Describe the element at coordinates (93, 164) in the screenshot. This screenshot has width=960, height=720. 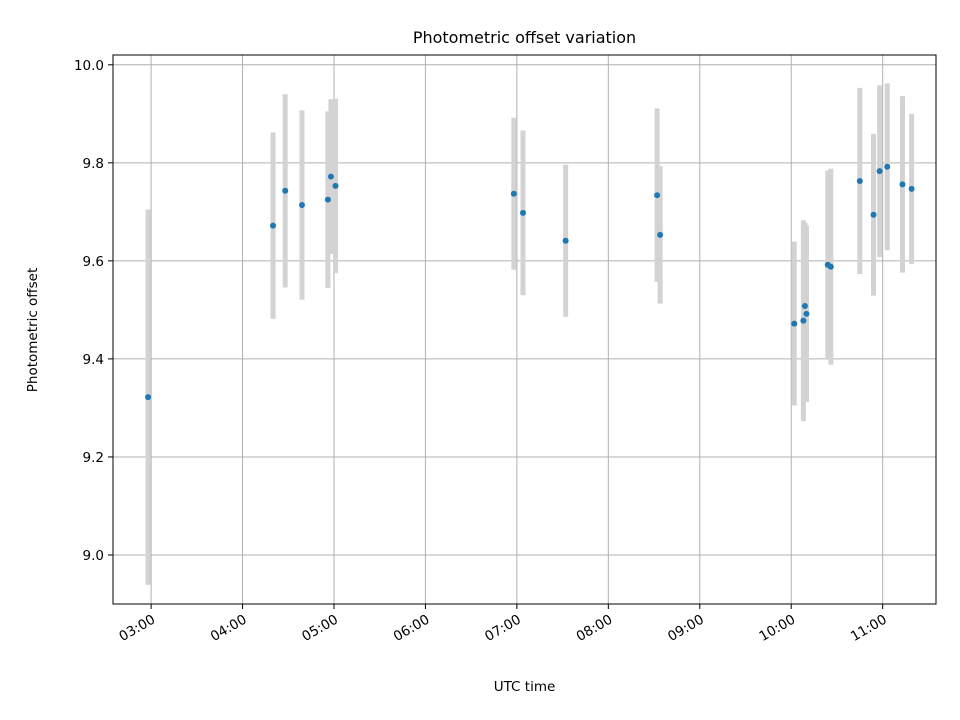
I see `y-tick-label: 9.8` at that location.